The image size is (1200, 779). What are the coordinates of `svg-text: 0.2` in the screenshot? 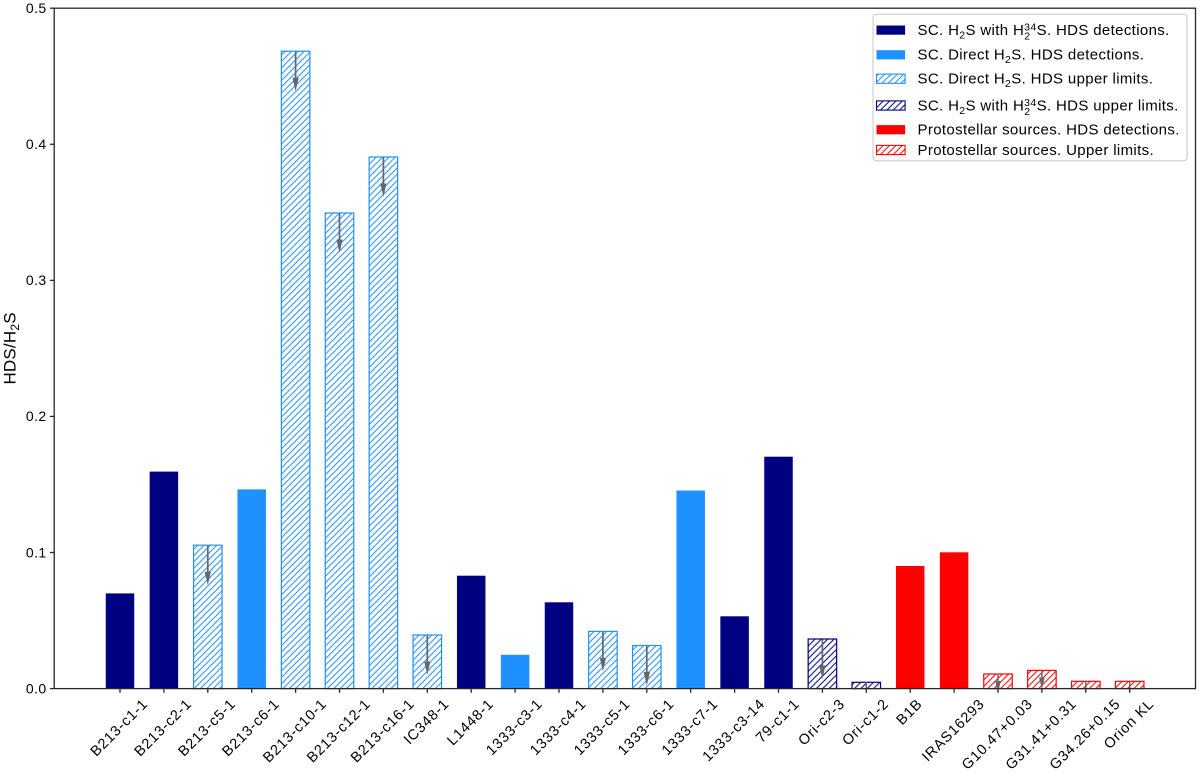 It's located at (36, 416).